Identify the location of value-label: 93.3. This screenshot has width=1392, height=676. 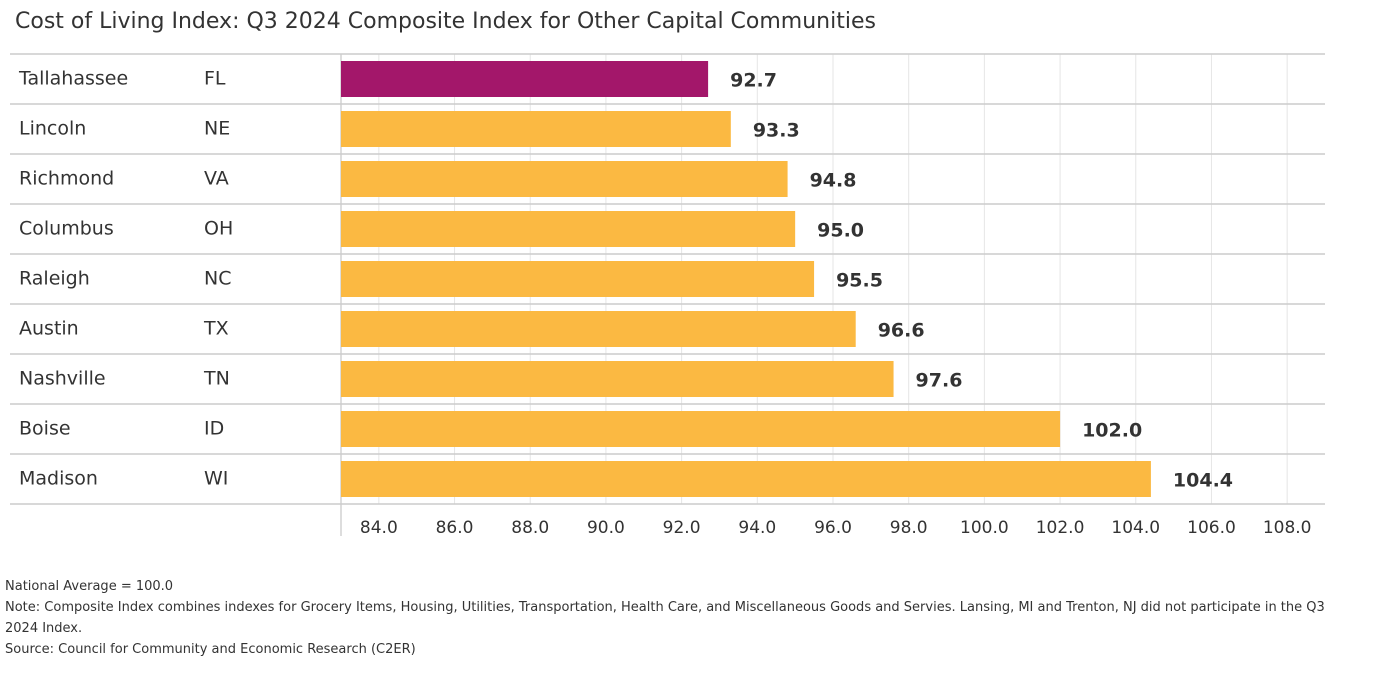
(776, 131).